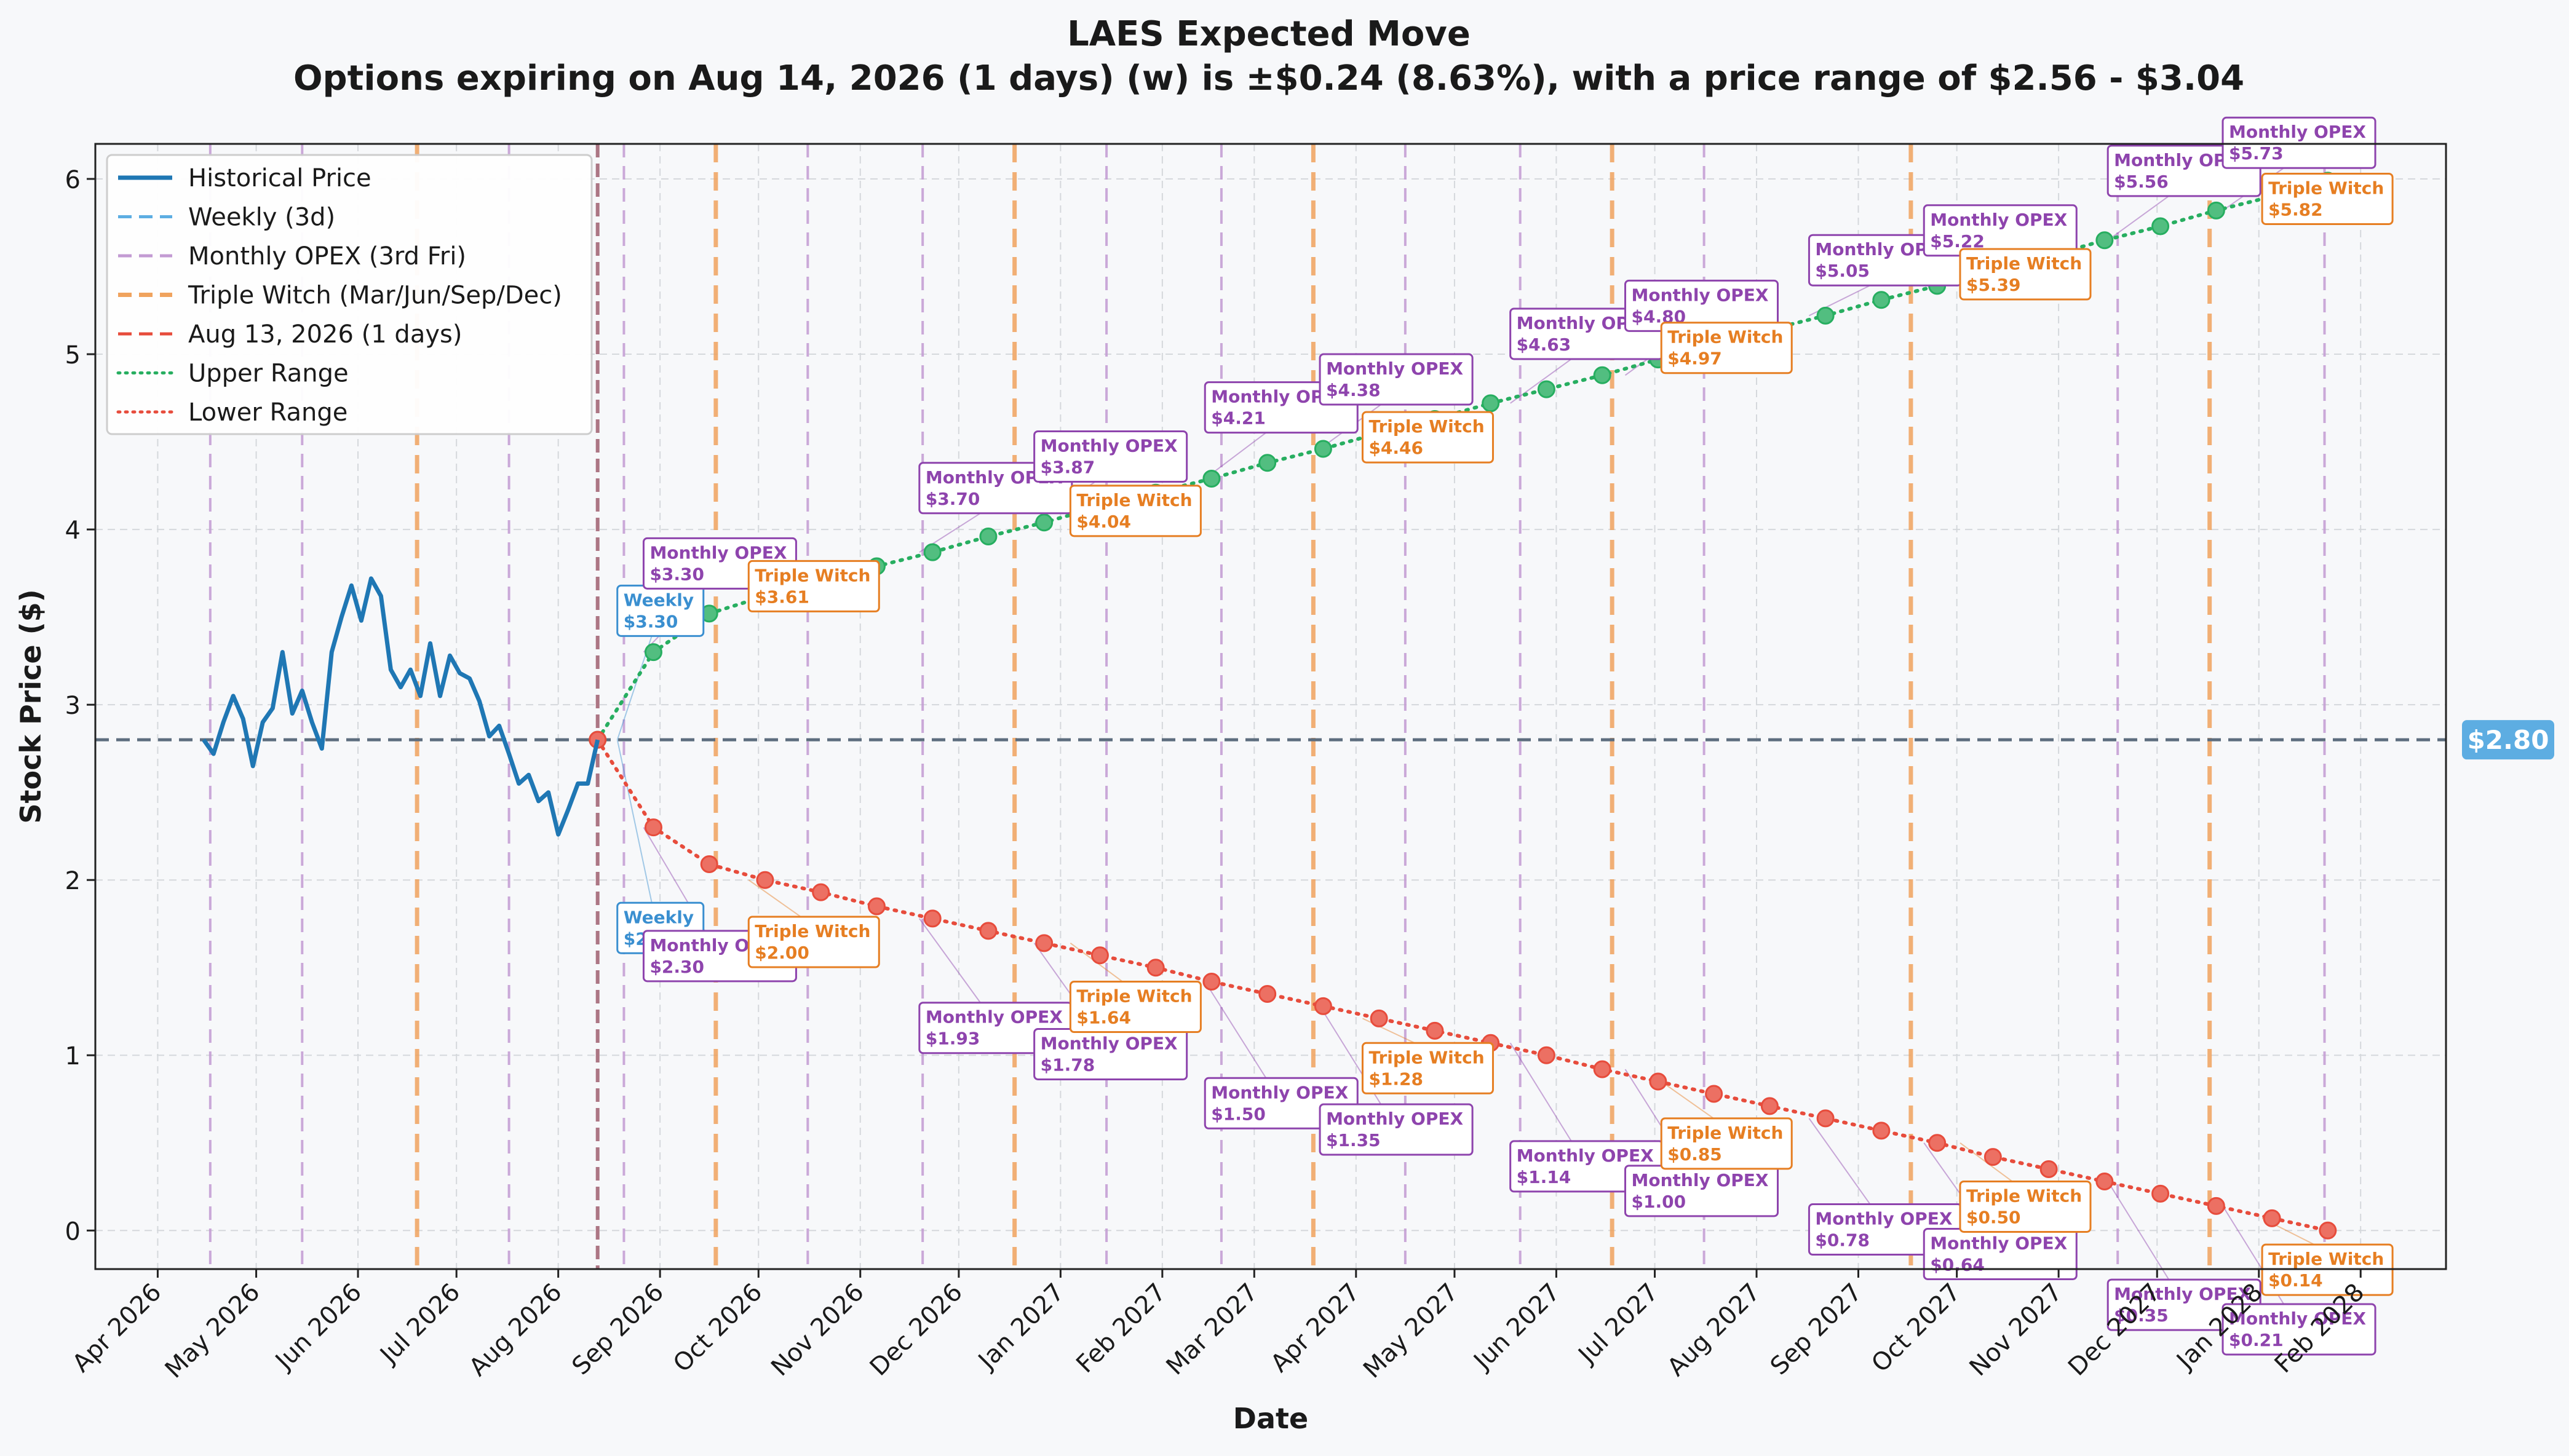 The height and width of the screenshot is (1456, 2569). What do you see at coordinates (1068, 1065) in the screenshot?
I see `annotation-value: $1.78` at bounding box center [1068, 1065].